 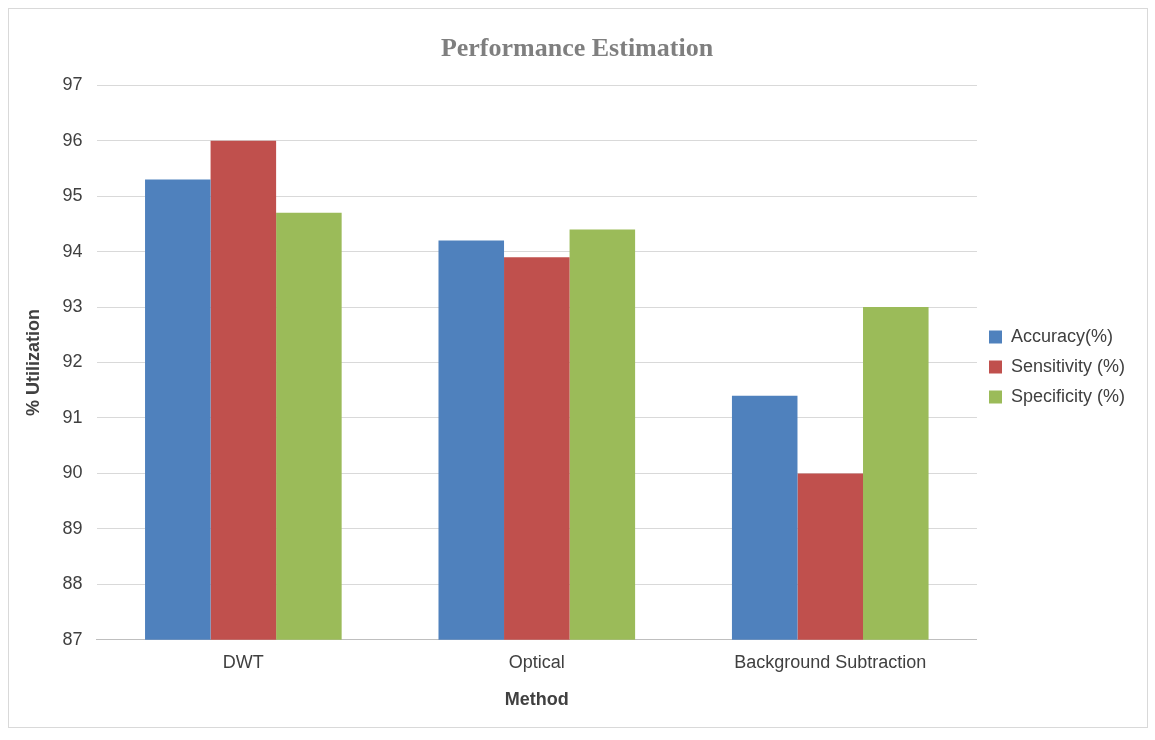 I want to click on y-tick-label: 90, so click(x=72, y=472).